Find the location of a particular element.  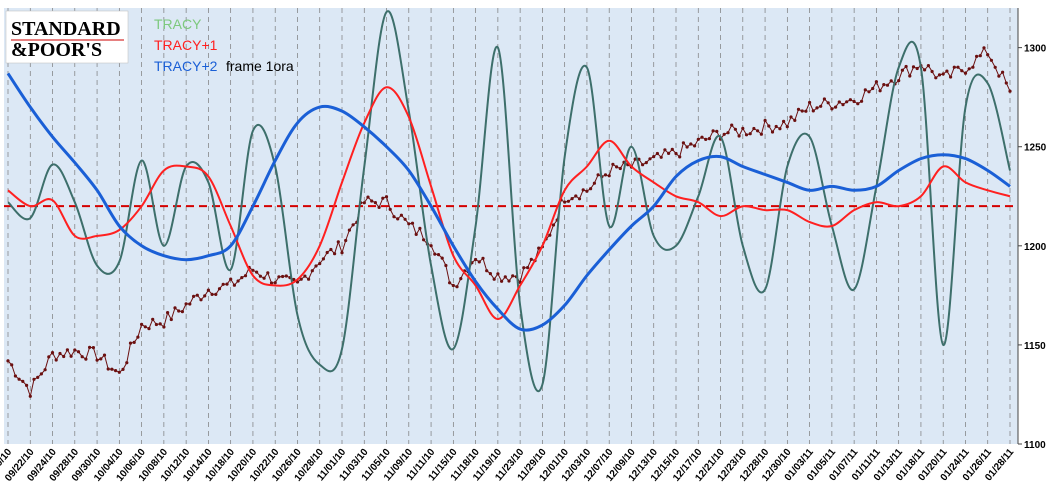

y-tick-label: 1300 is located at coordinates (1035, 49).